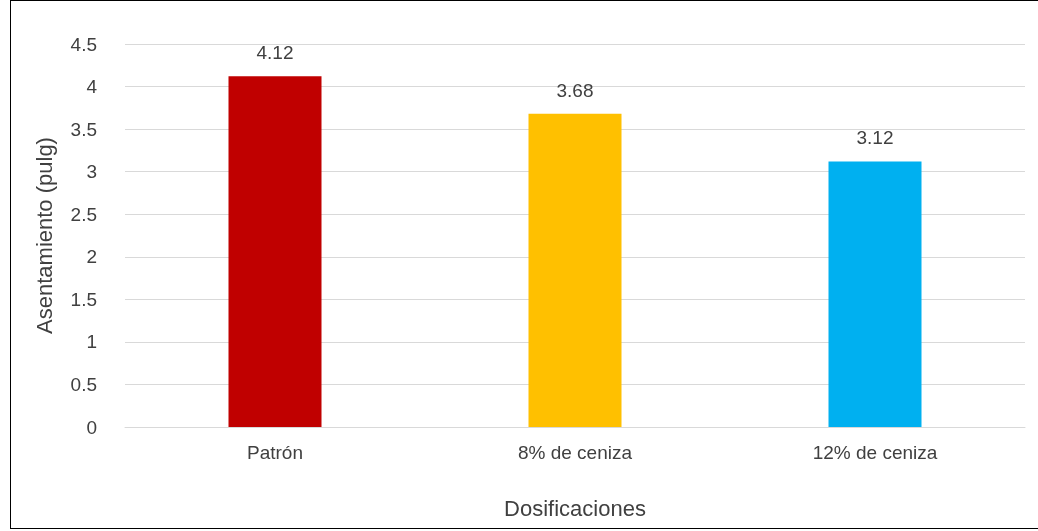 The height and width of the screenshot is (531, 1038). Describe the element at coordinates (575, 508) in the screenshot. I see `x-axis-title: Dosificaciones` at that location.